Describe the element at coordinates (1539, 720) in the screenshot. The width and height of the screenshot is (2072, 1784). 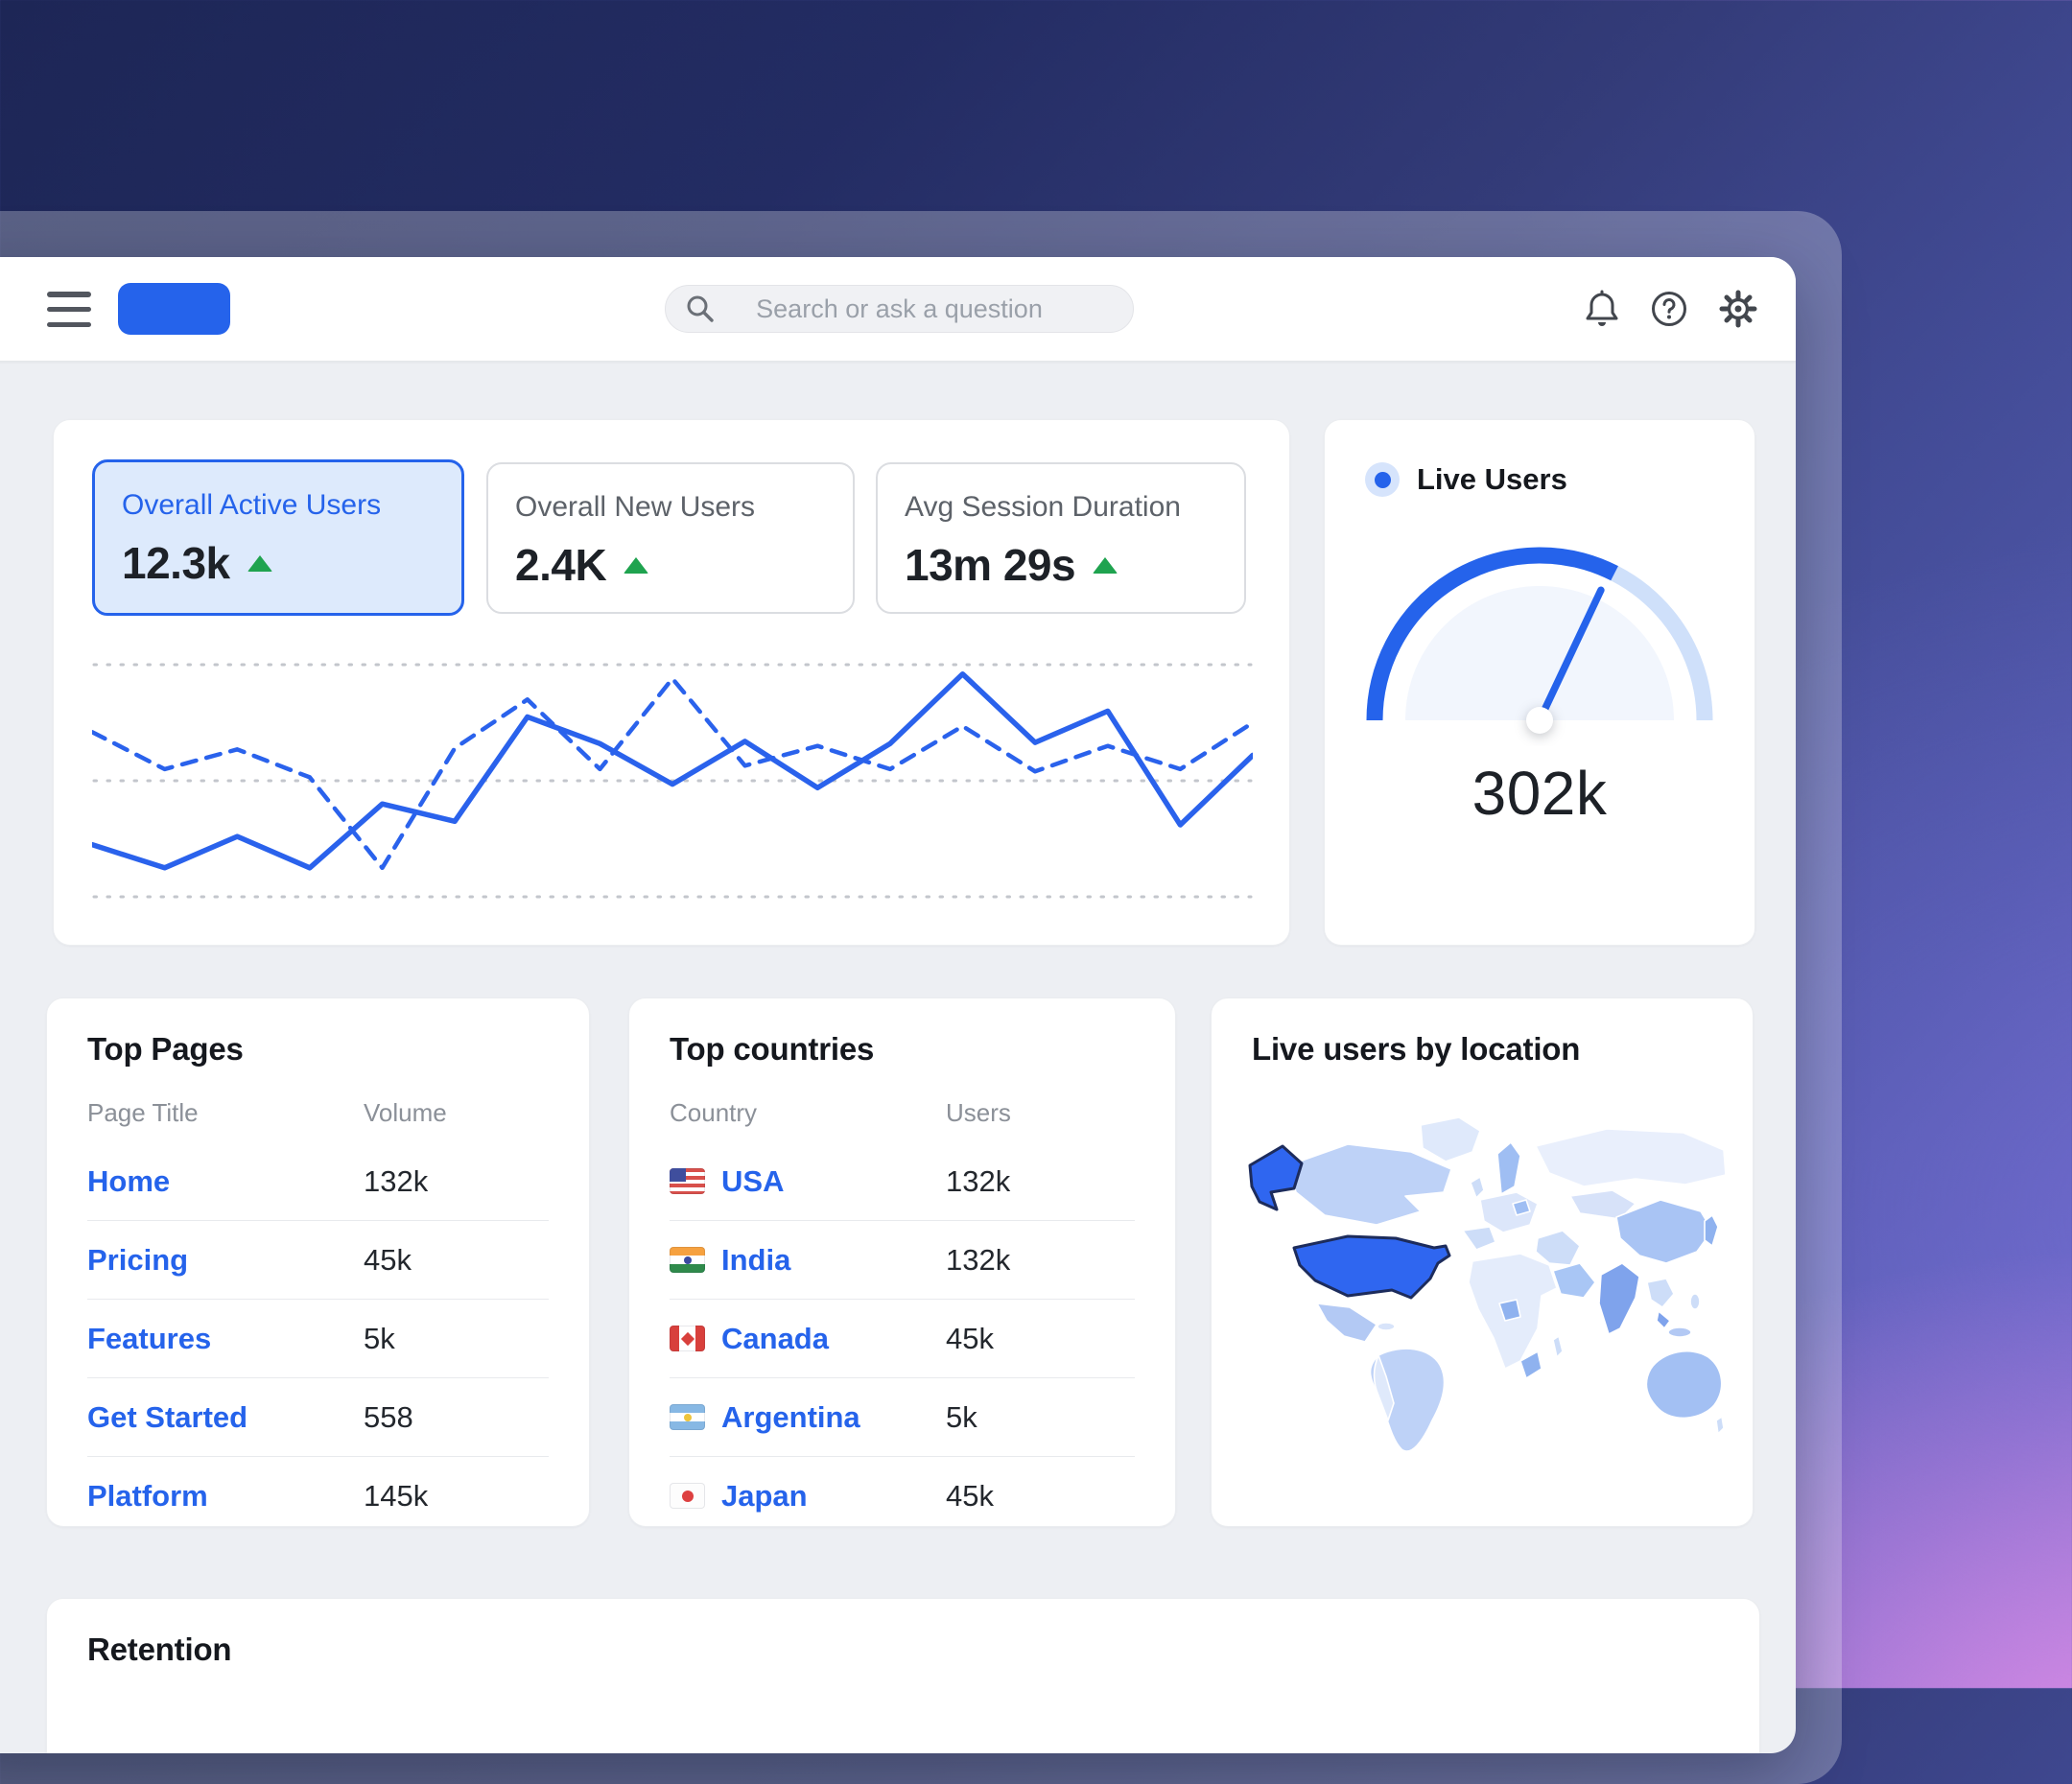
I see `gauge-hub` at that location.